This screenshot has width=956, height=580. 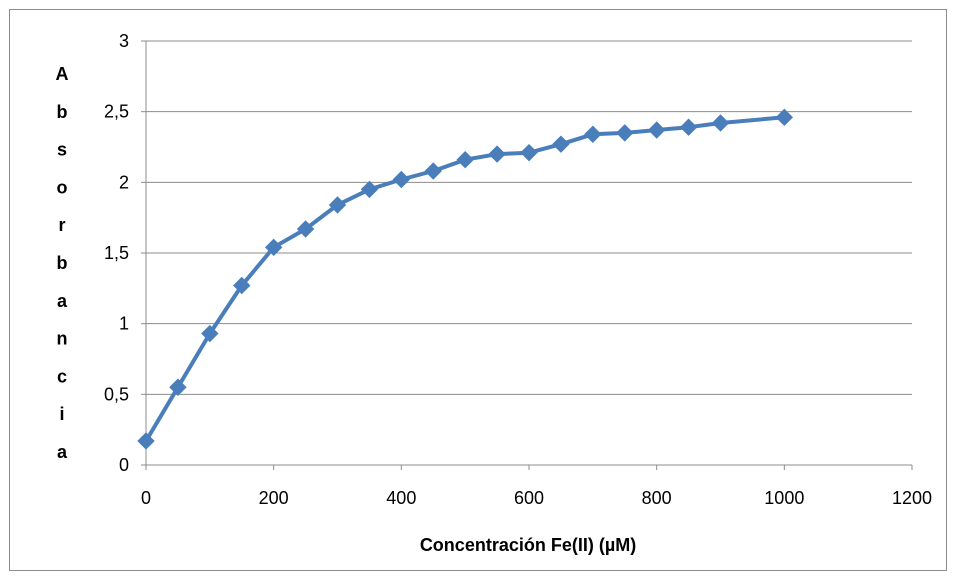 I want to click on y-tick-label-3: 1,5, so click(x=116, y=253).